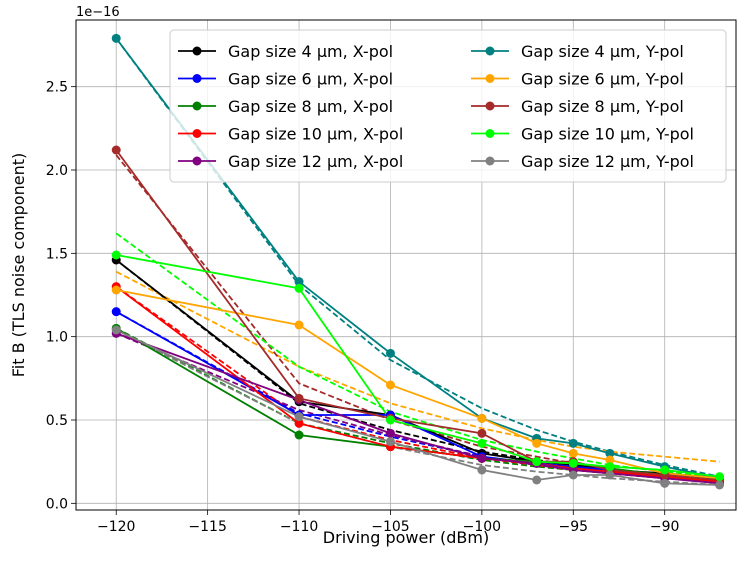  What do you see at coordinates (299, 435) in the screenshot?
I see `data-point-gap-size-8-m-x-pol` at bounding box center [299, 435].